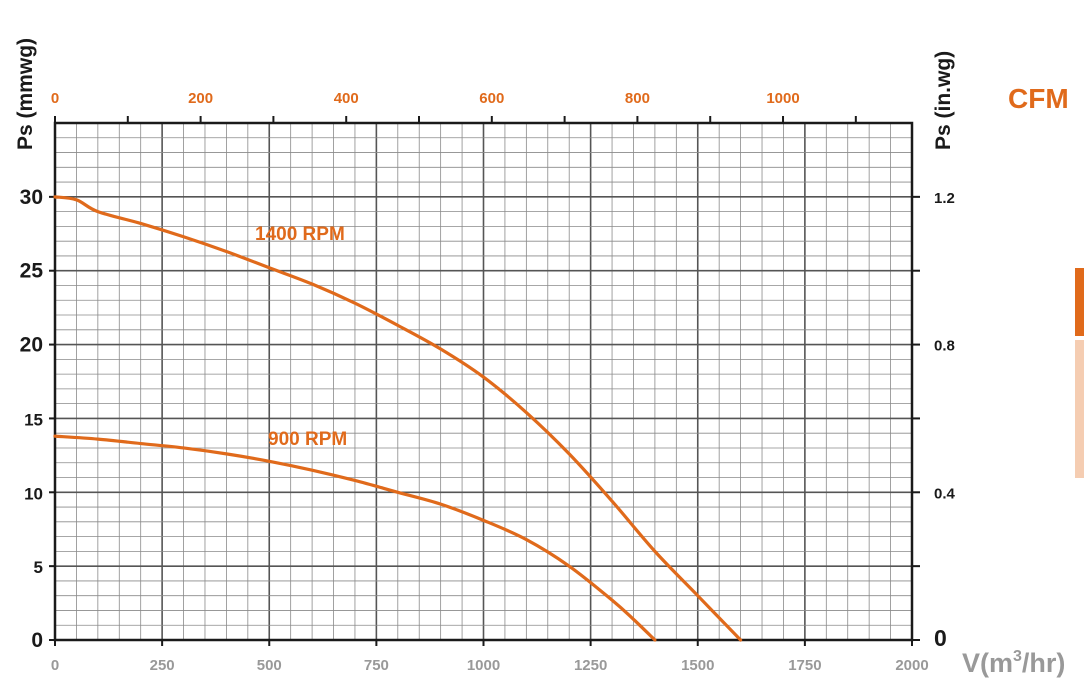 Image resolution: width=1084 pixels, height=683 pixels. Describe the element at coordinates (697, 665) in the screenshot. I see `x-tick-label: 1500` at that location.